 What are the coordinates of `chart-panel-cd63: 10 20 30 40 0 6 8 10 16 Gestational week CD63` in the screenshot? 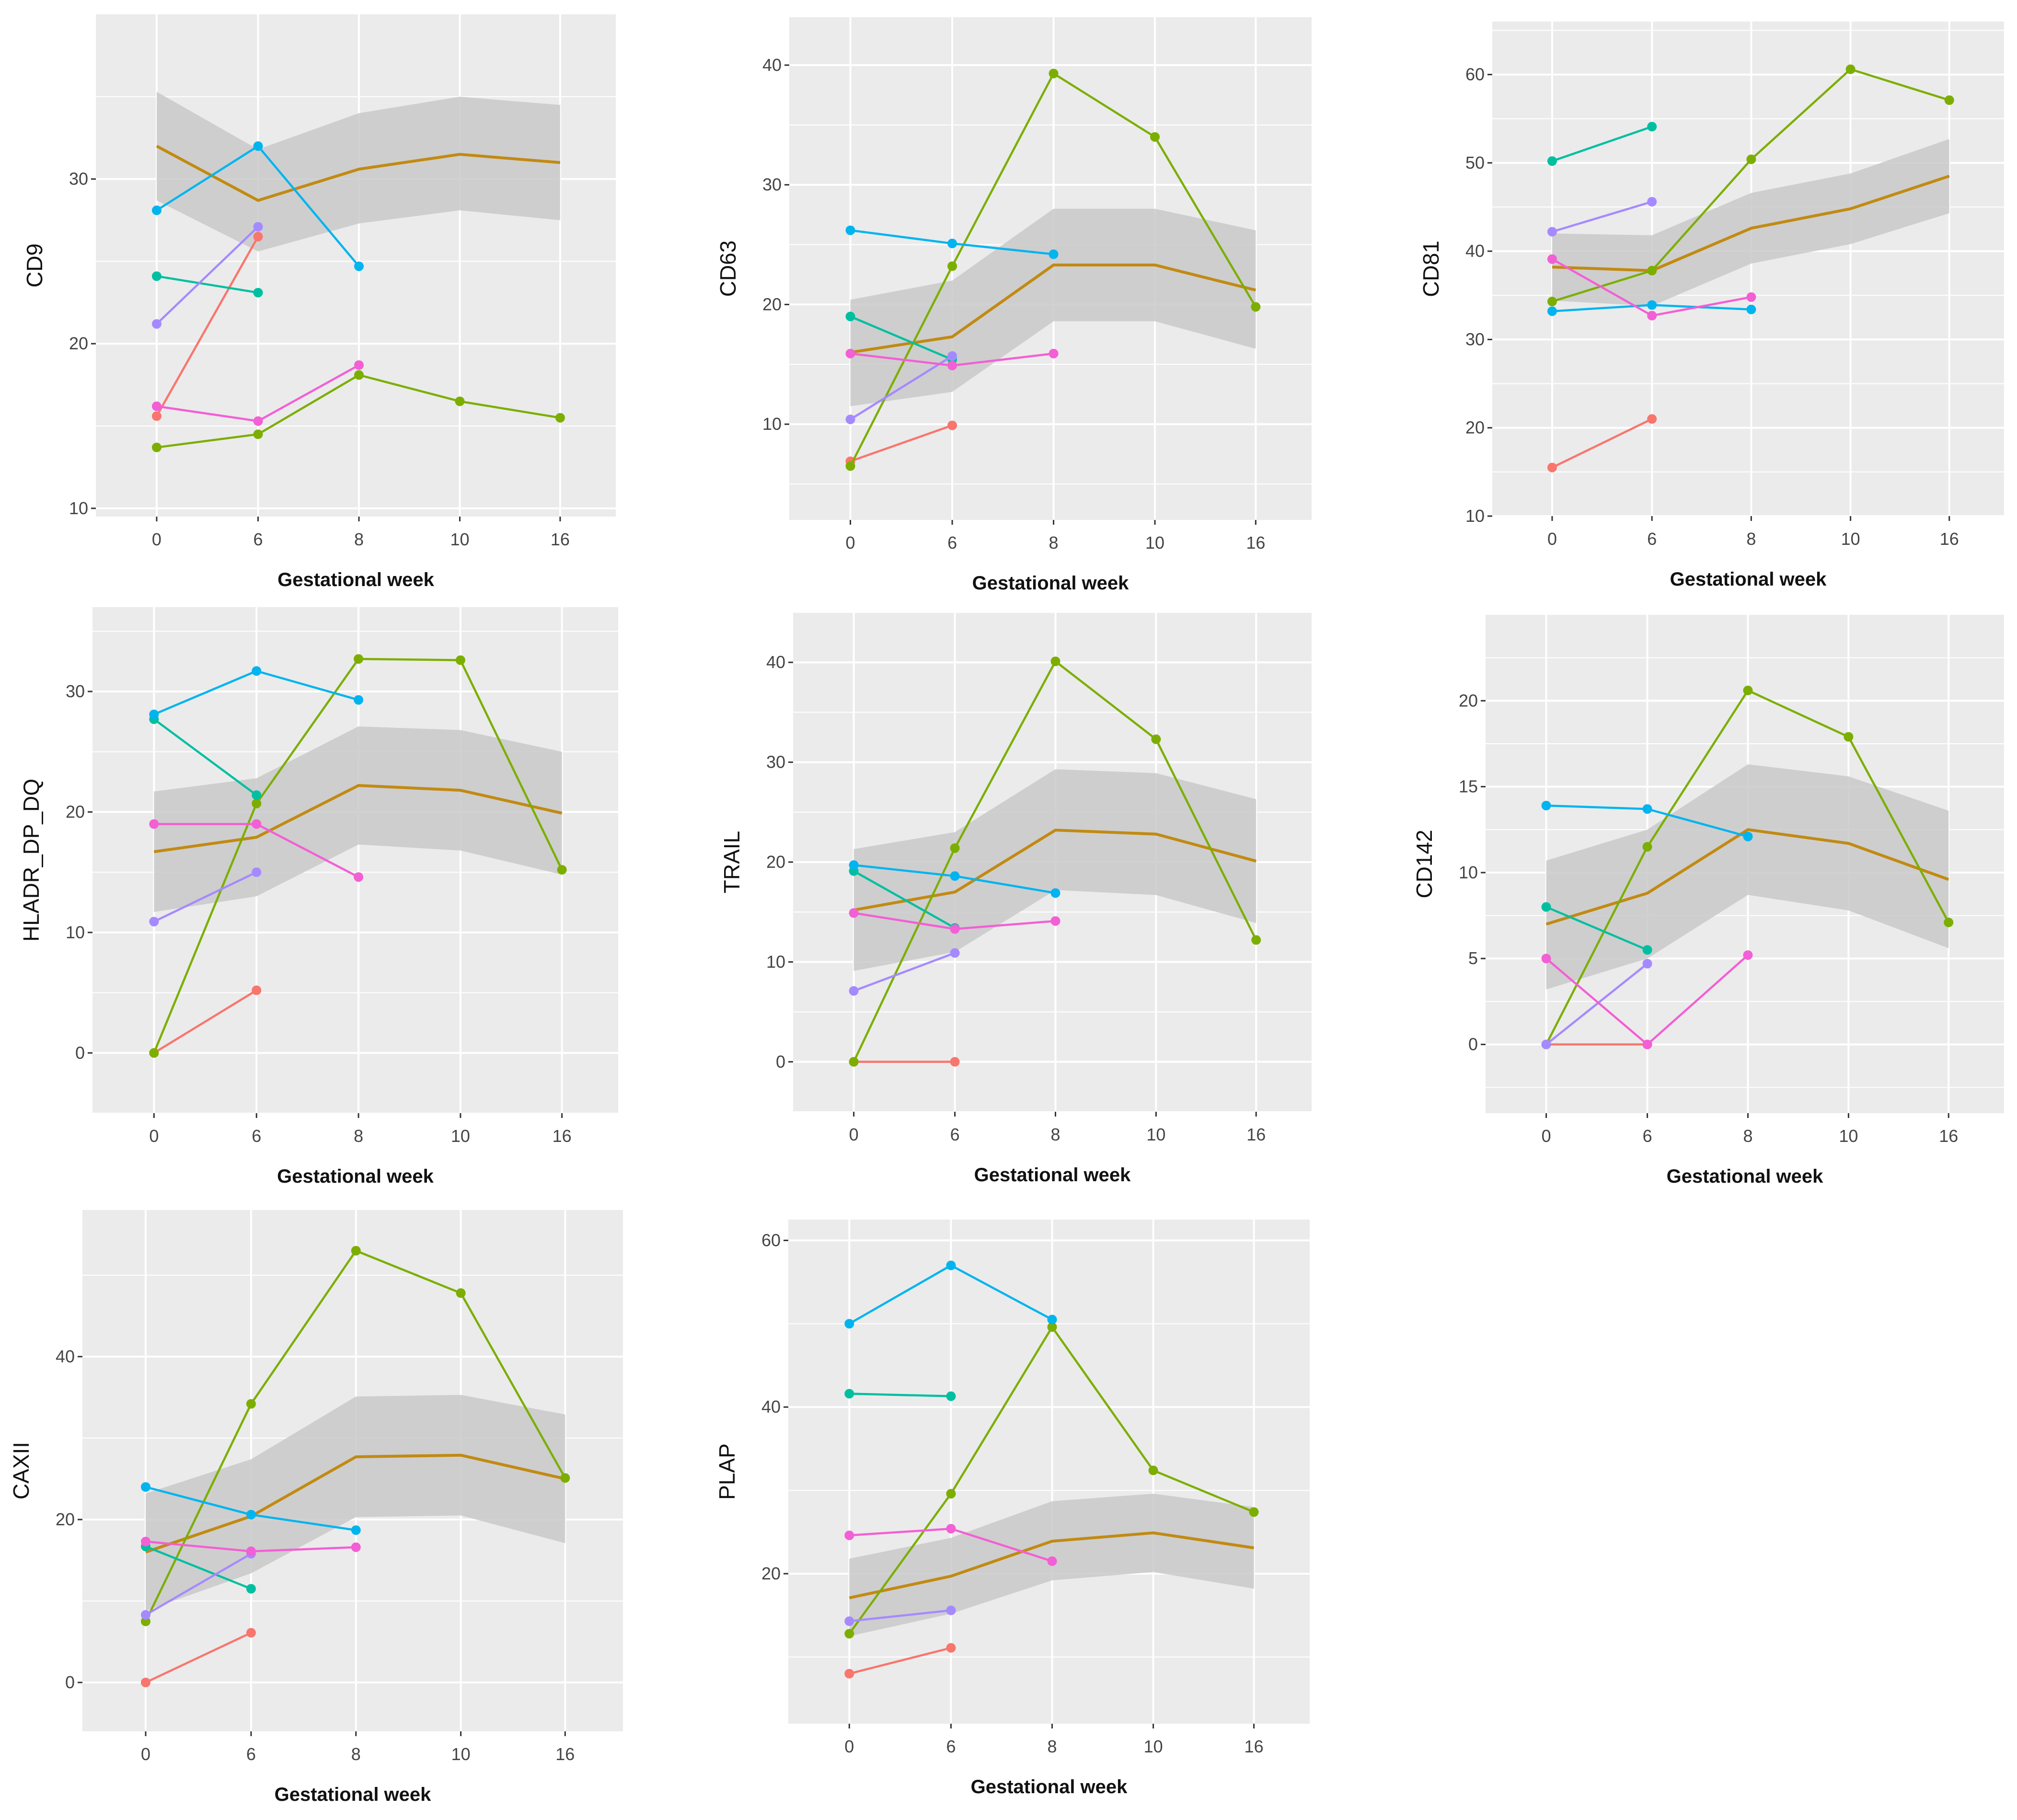 It's located at (1013, 305).